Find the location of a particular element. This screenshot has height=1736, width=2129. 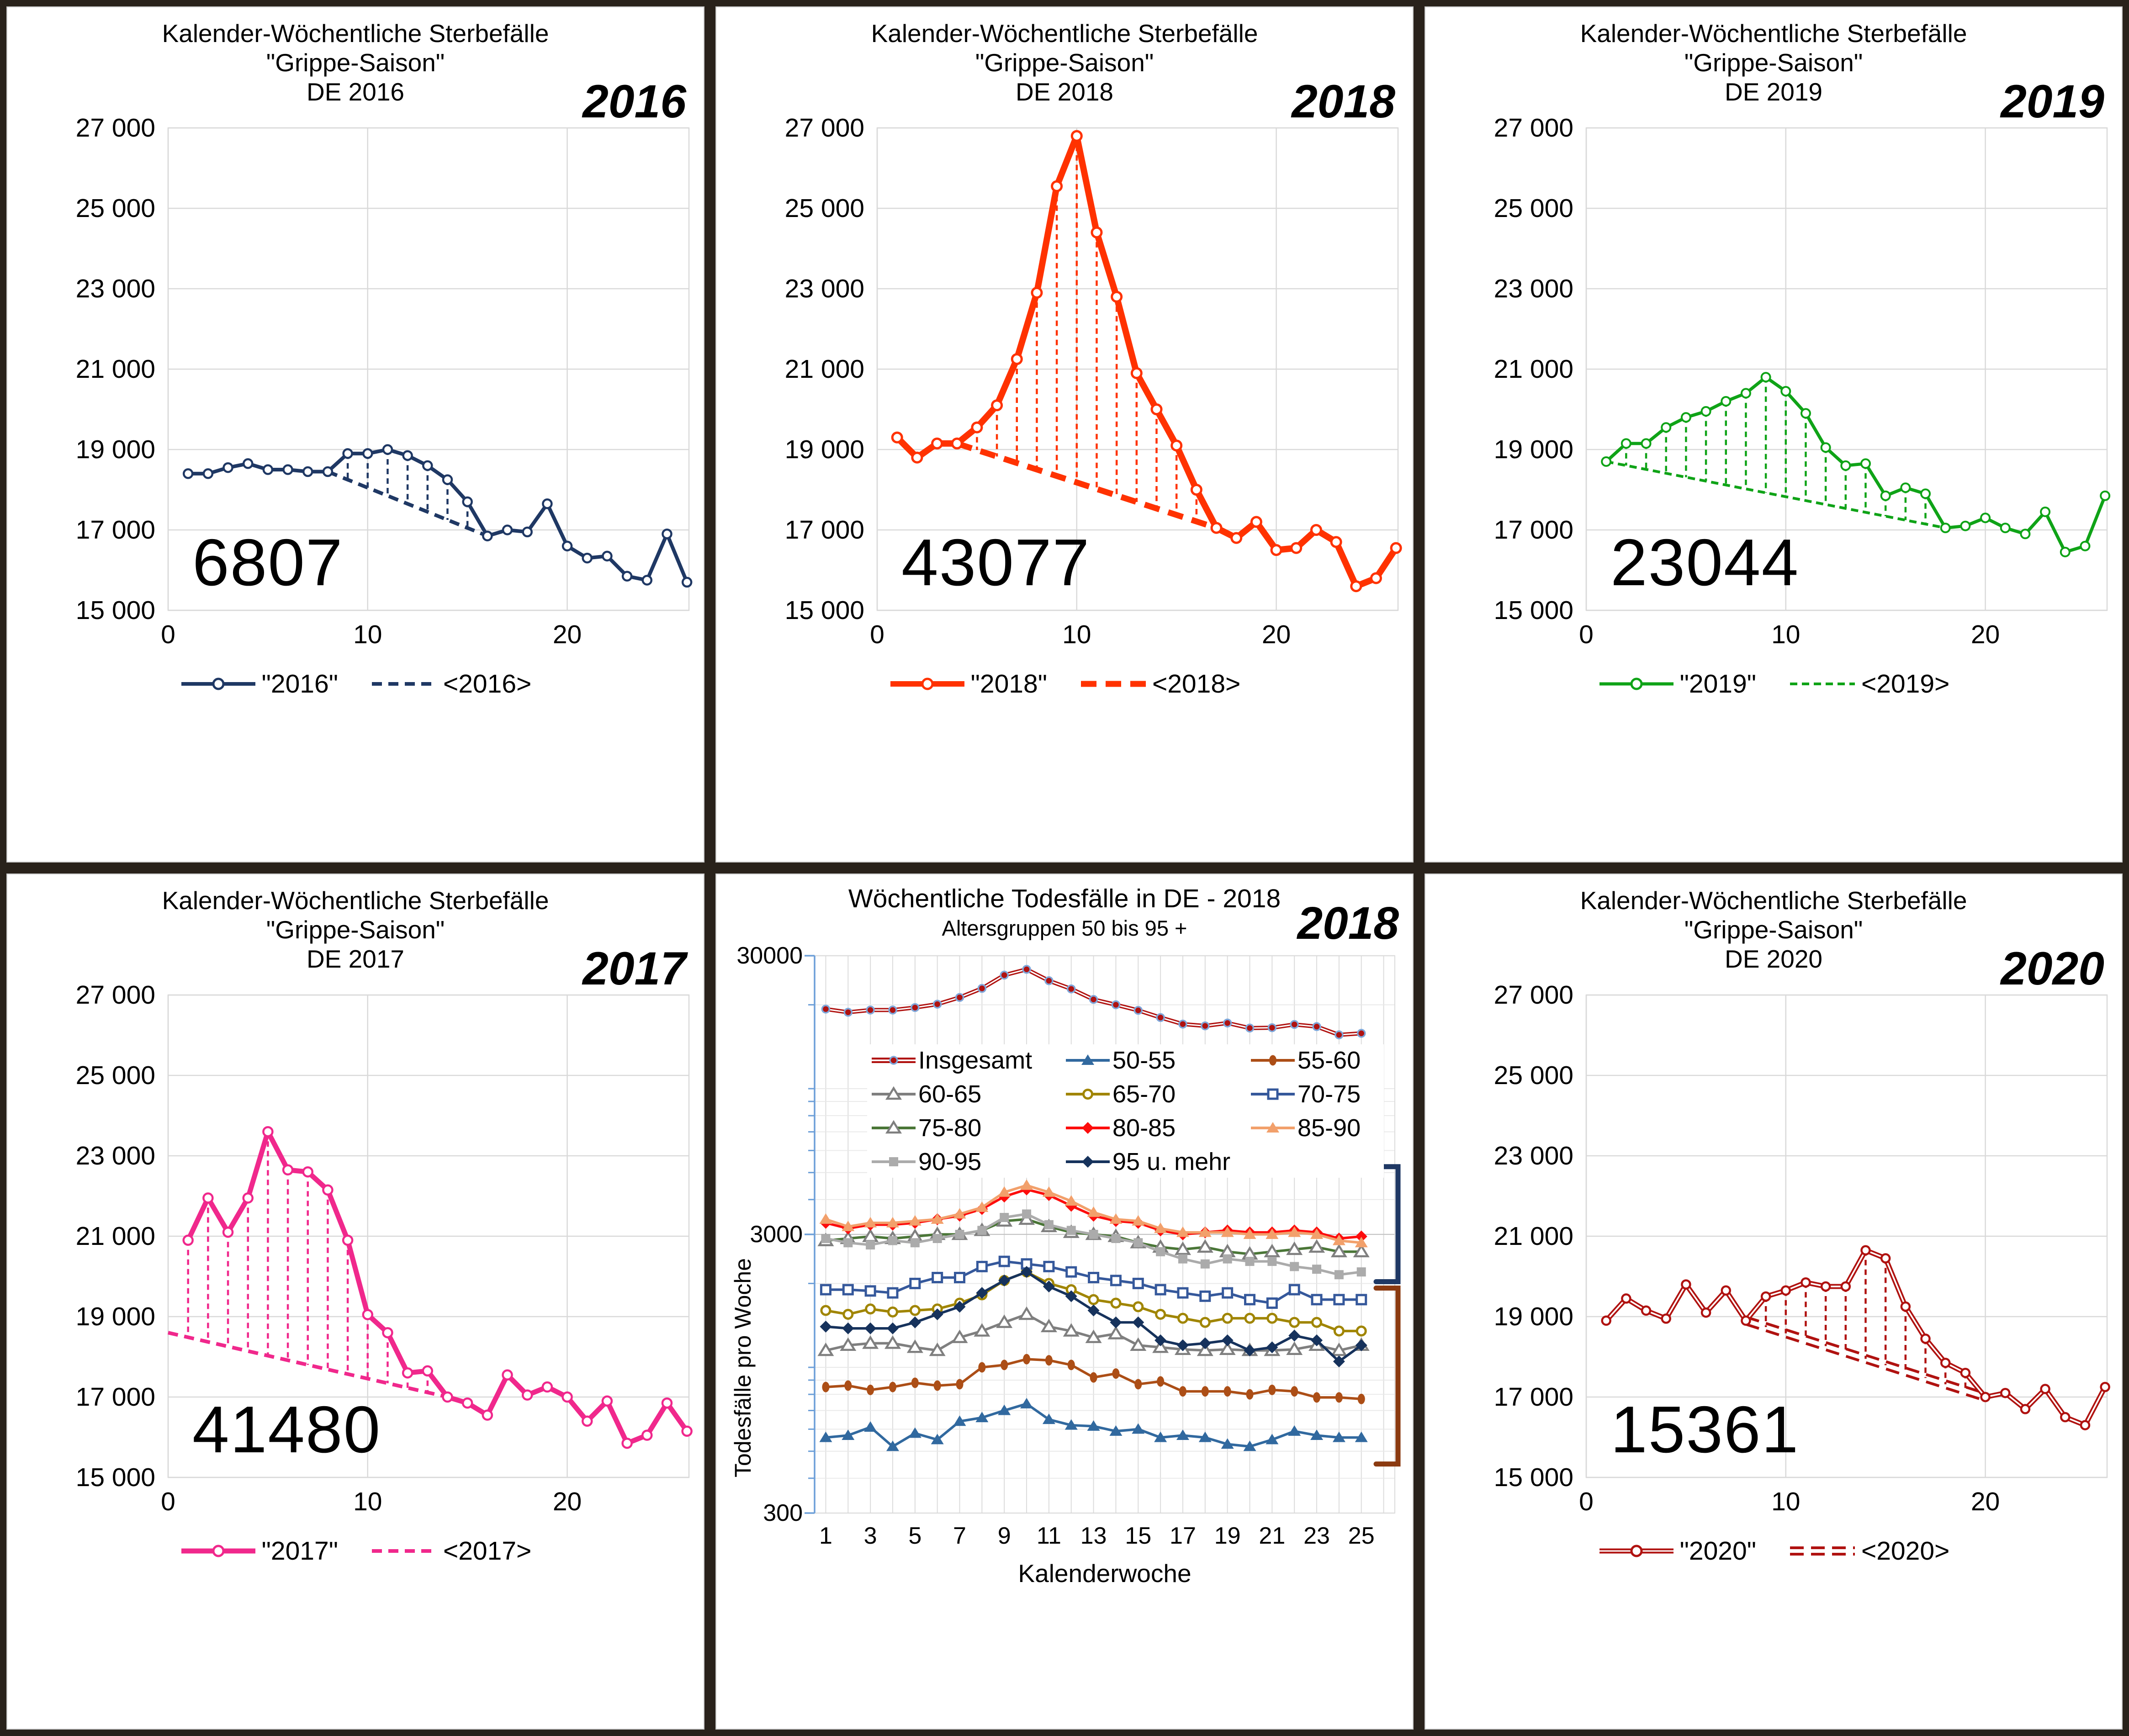

y-tick-label: 30000 is located at coordinates (769, 955).